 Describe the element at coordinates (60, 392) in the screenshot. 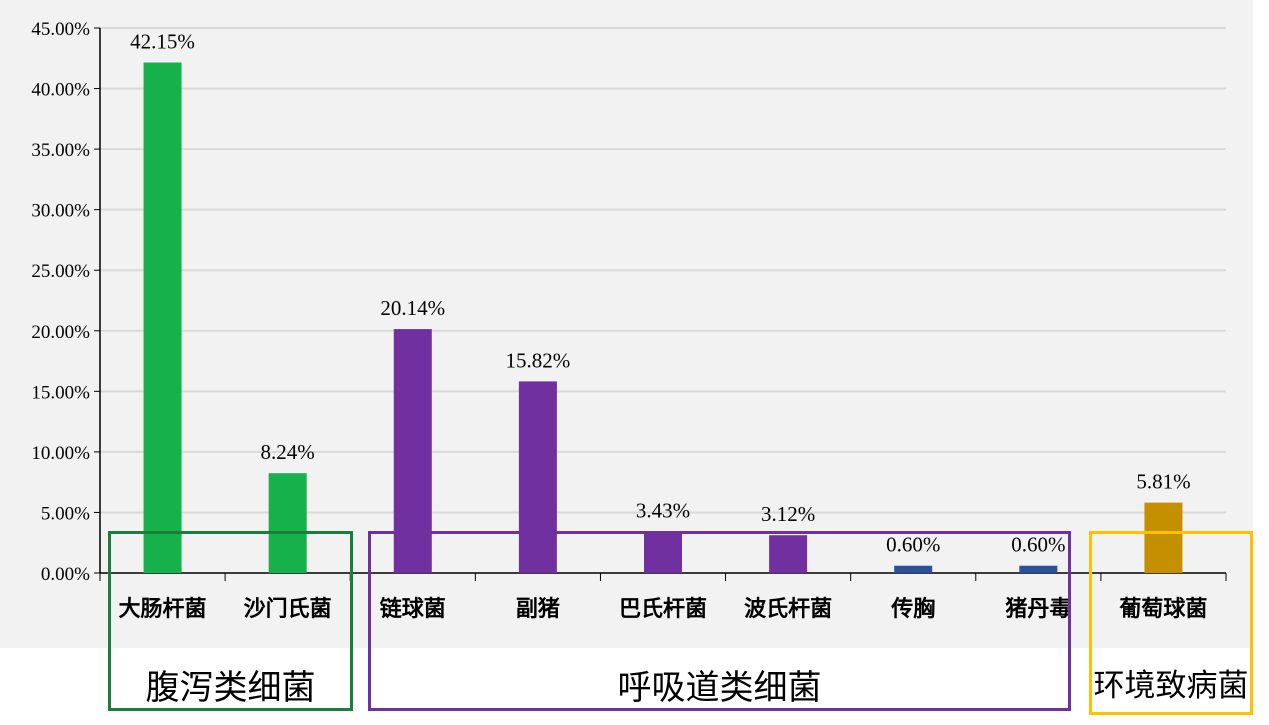

I see `y-tick-label: 15.00%` at that location.